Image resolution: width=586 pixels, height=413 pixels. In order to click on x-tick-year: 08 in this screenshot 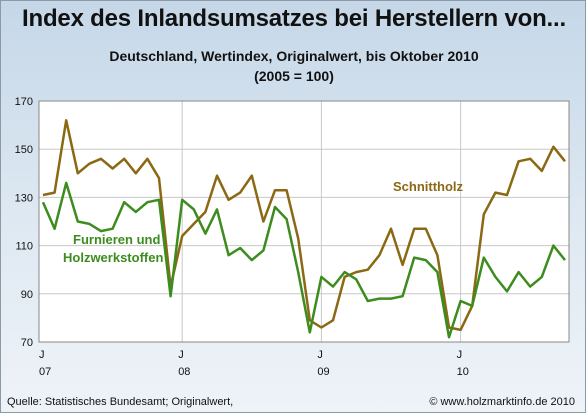, I will do `click(184, 372)`.